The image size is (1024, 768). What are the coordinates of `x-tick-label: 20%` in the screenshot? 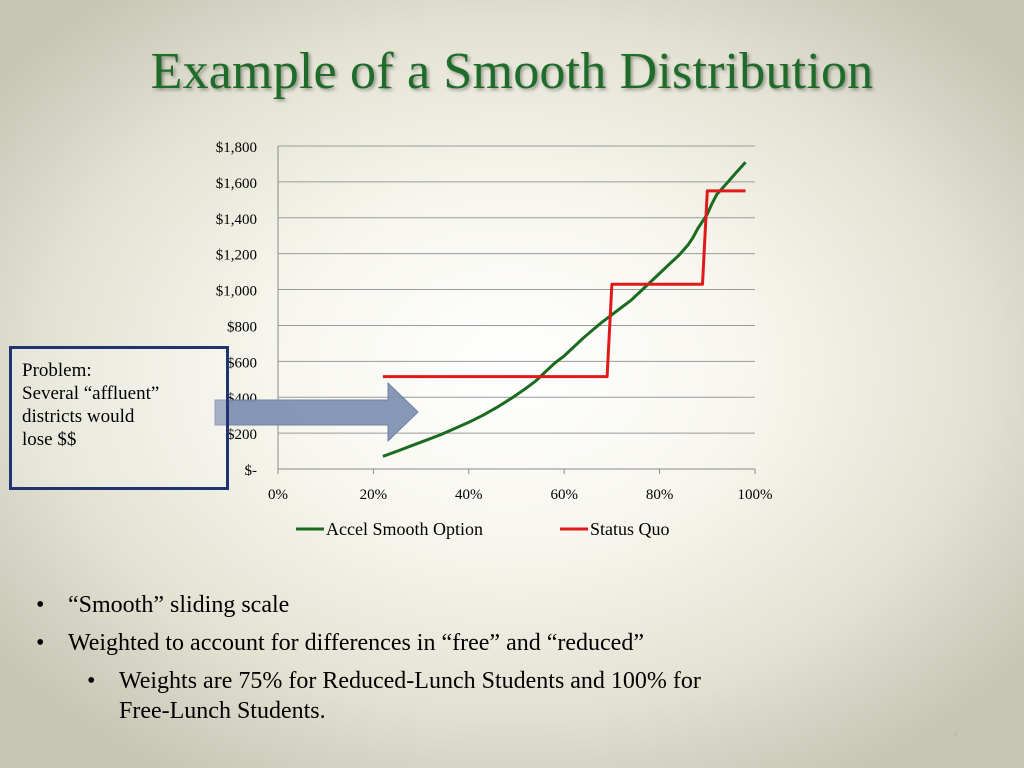 It's located at (374, 495).